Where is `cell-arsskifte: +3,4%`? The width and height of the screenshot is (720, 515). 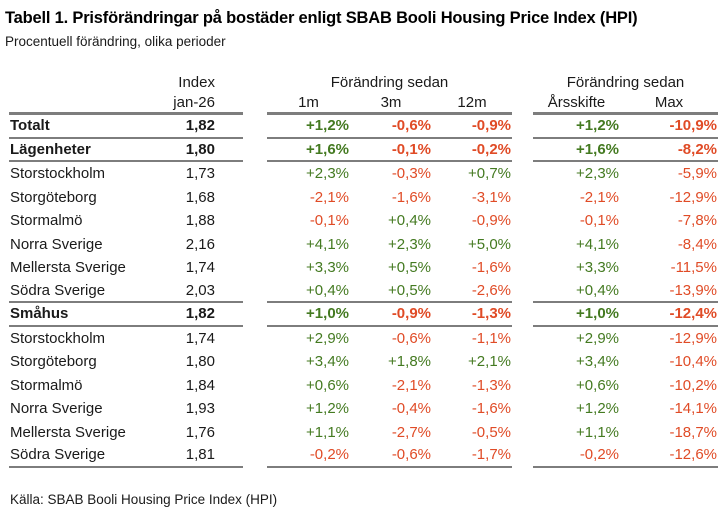
cell-arsskifte: +3,4% is located at coordinates (597, 362).